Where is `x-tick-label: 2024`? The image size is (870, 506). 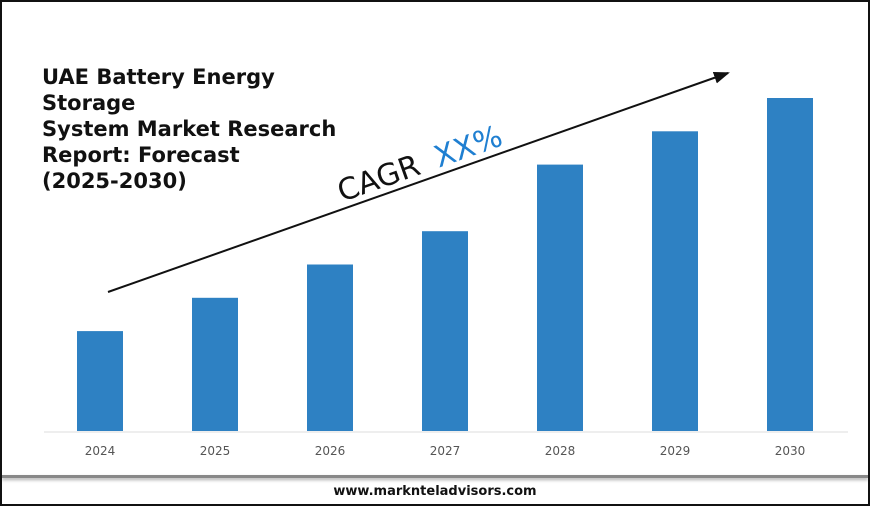
x-tick-label: 2024 is located at coordinates (100, 451).